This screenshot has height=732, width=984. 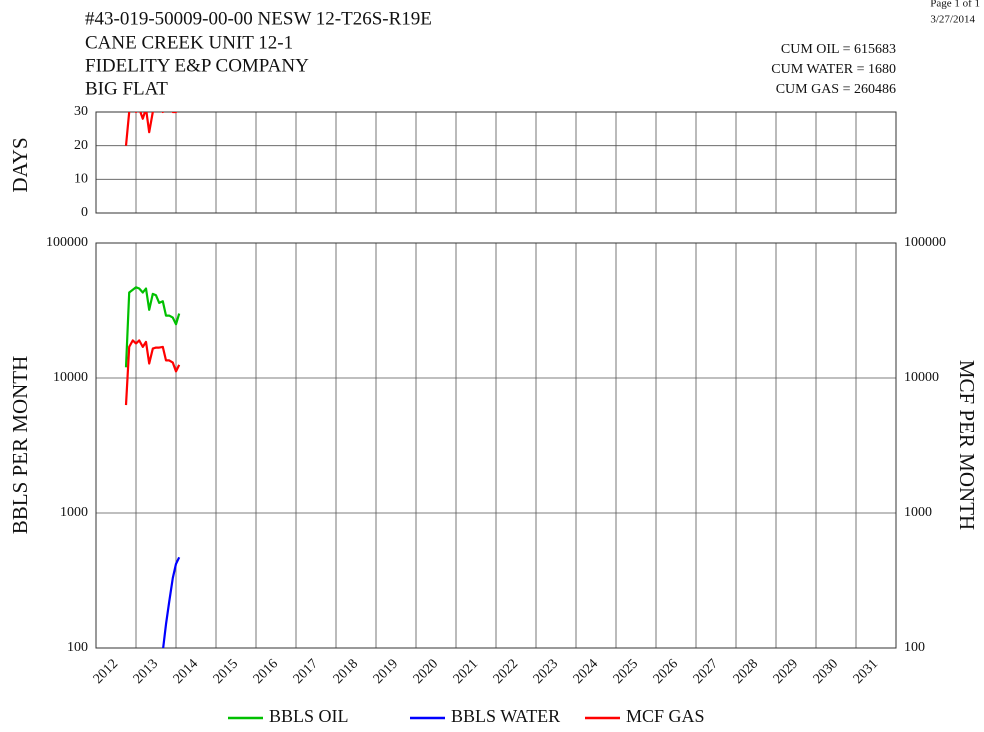 I want to click on x-tick-label: 2018, so click(x=346, y=671).